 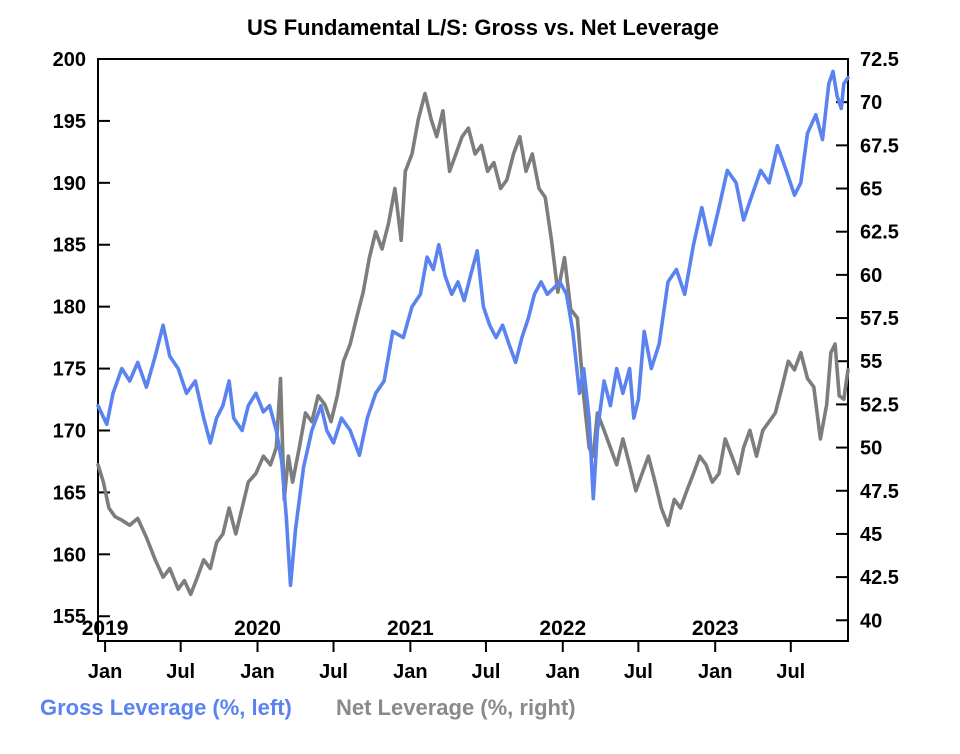 What do you see at coordinates (879, 60) in the screenshot?
I see `right-tick-label: 72.5` at bounding box center [879, 60].